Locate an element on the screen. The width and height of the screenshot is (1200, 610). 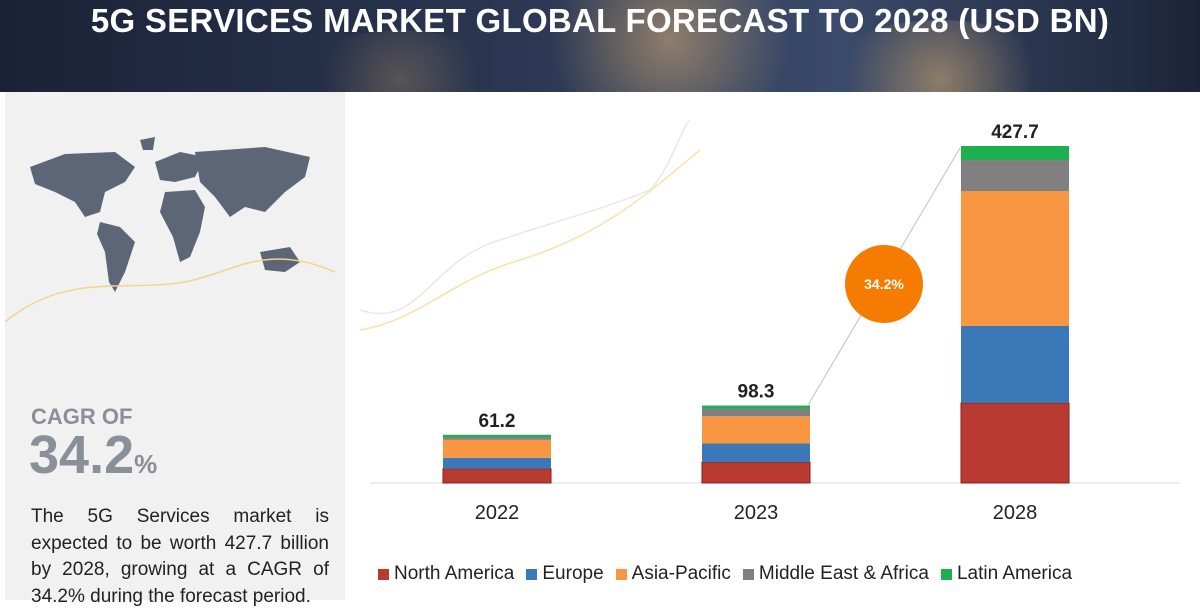
x-tick-label: 2023 is located at coordinates (756, 513).